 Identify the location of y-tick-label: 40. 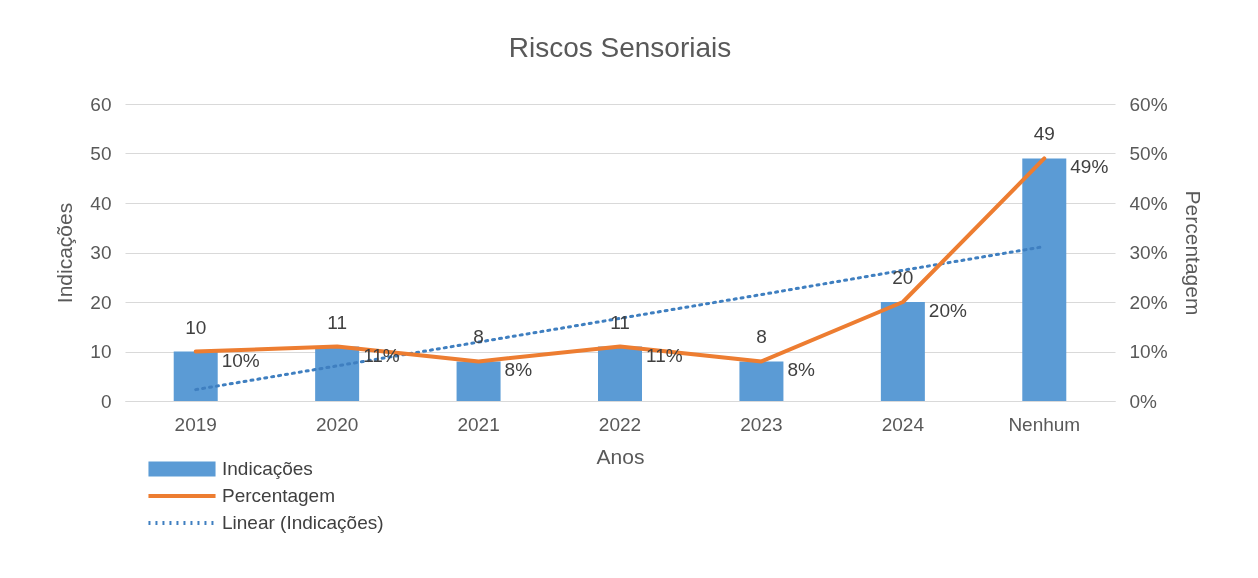
(101, 203).